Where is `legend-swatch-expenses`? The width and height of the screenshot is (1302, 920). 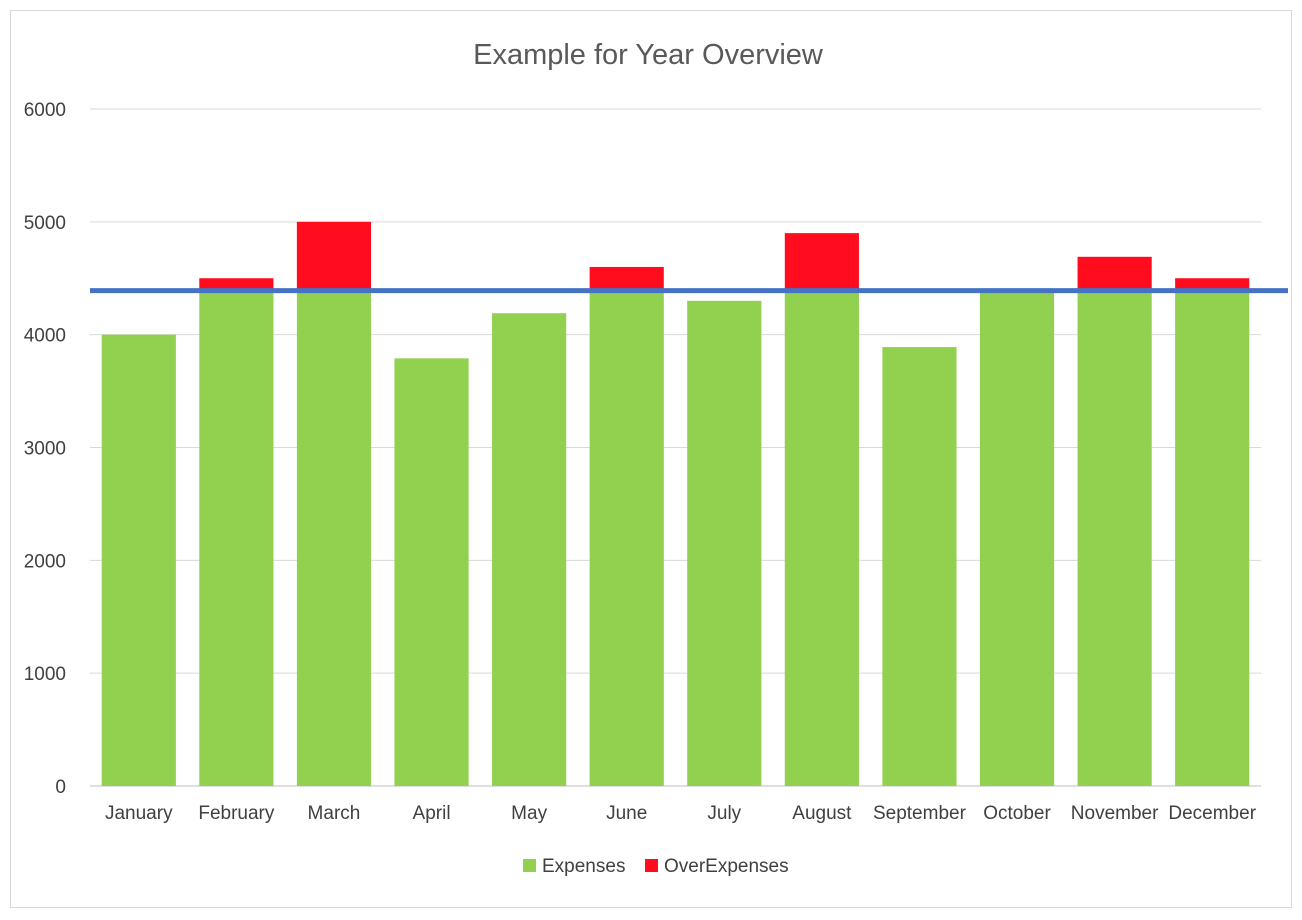
legend-swatch-expenses is located at coordinates (529, 865).